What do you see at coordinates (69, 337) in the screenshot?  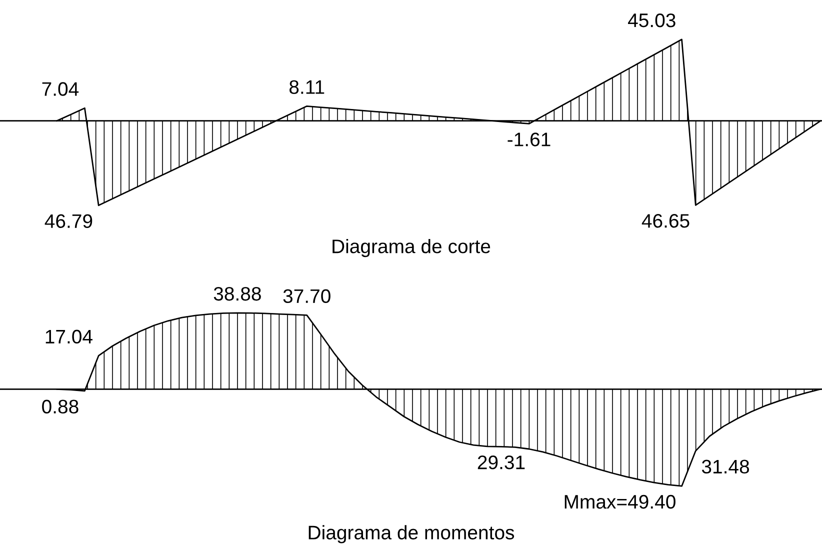 I see `data-label: 17.04` at bounding box center [69, 337].